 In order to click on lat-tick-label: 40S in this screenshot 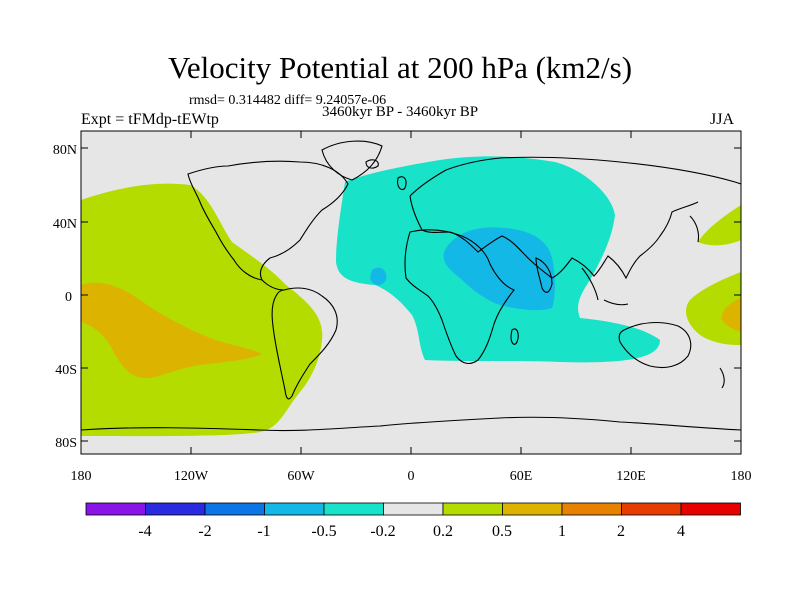, I will do `click(66, 370)`.